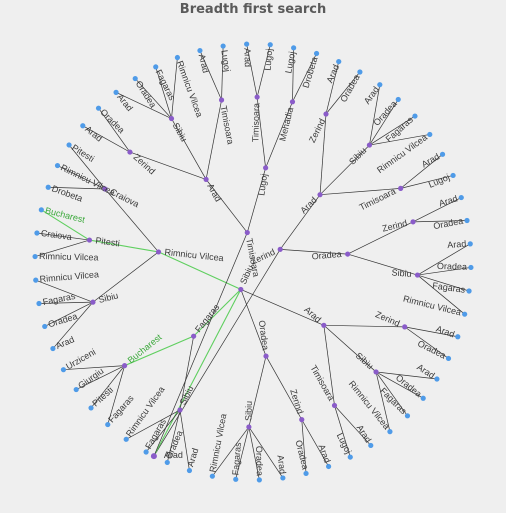 The height and width of the screenshot is (513, 506). I want to click on node-label: Zerind, so click(296, 401).